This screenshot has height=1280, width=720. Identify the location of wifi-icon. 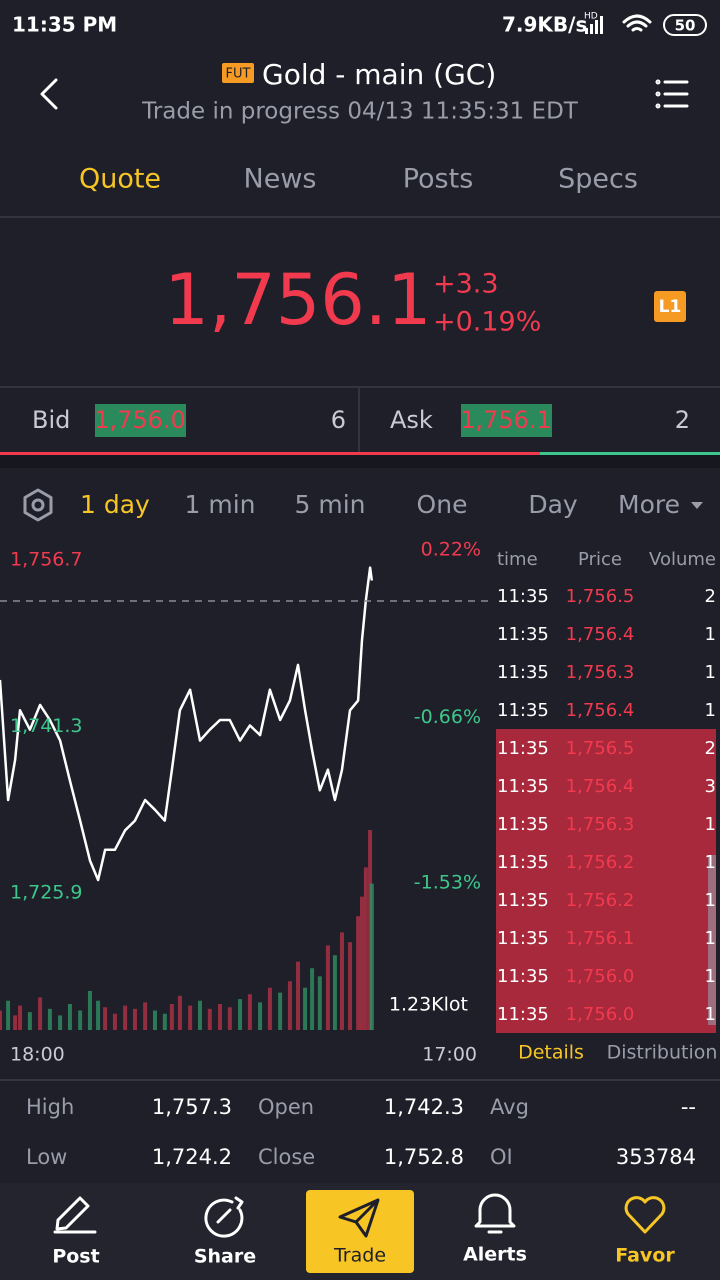
(637, 23).